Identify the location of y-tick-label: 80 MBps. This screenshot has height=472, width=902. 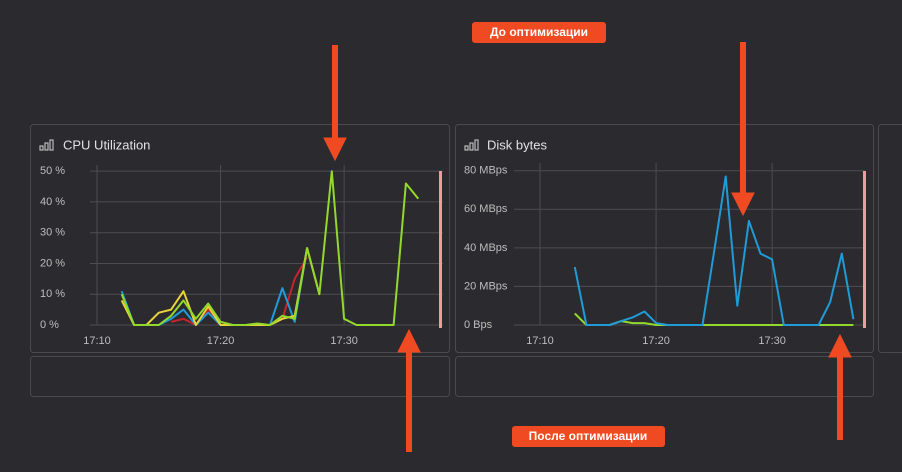
(486, 171).